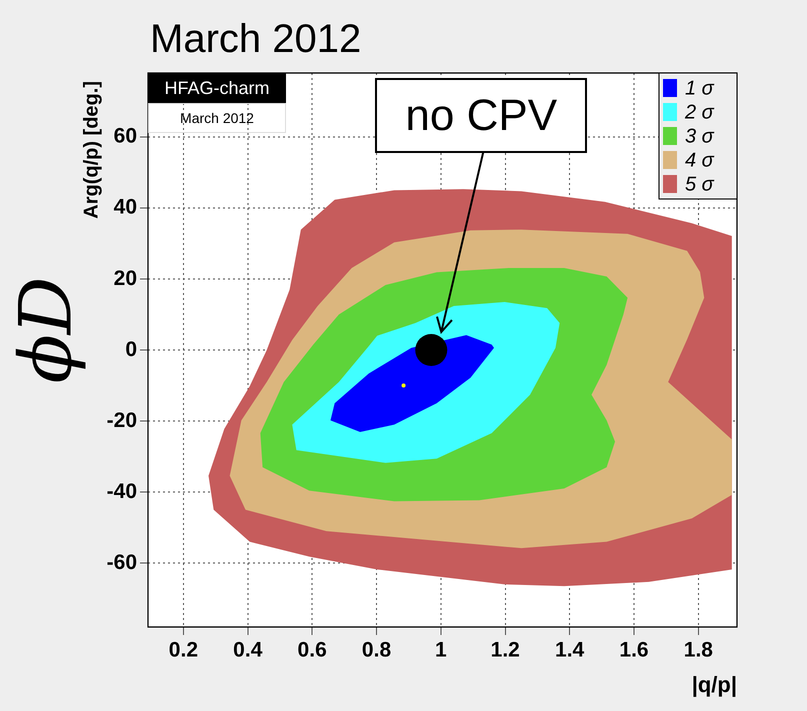 Image resolution: width=807 pixels, height=711 pixels. What do you see at coordinates (121, 420) in the screenshot?
I see `y-tick-label: -20` at bounding box center [121, 420].